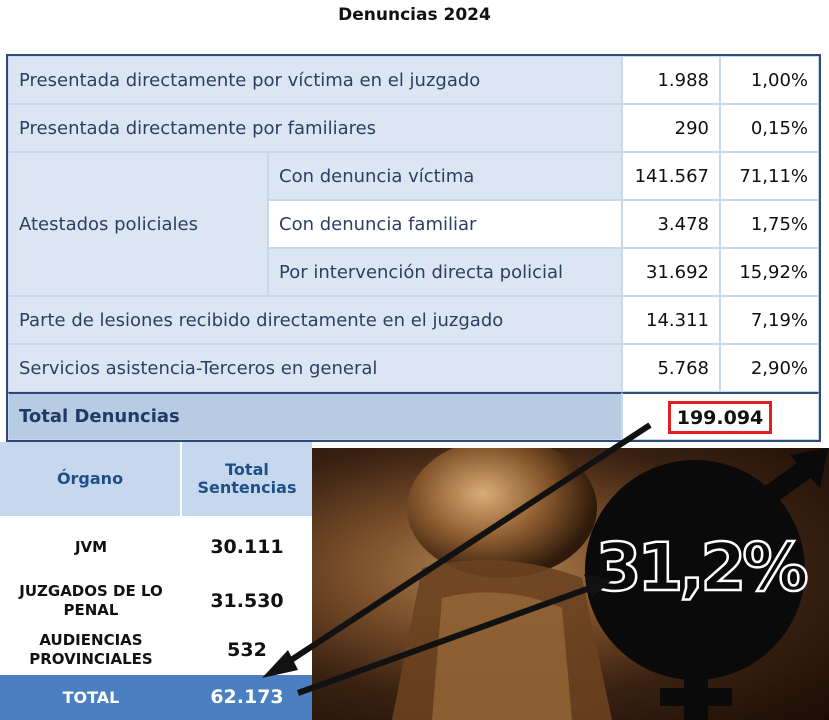 The height and width of the screenshot is (720, 829). I want to click on total-value: 62.173, so click(247, 697).